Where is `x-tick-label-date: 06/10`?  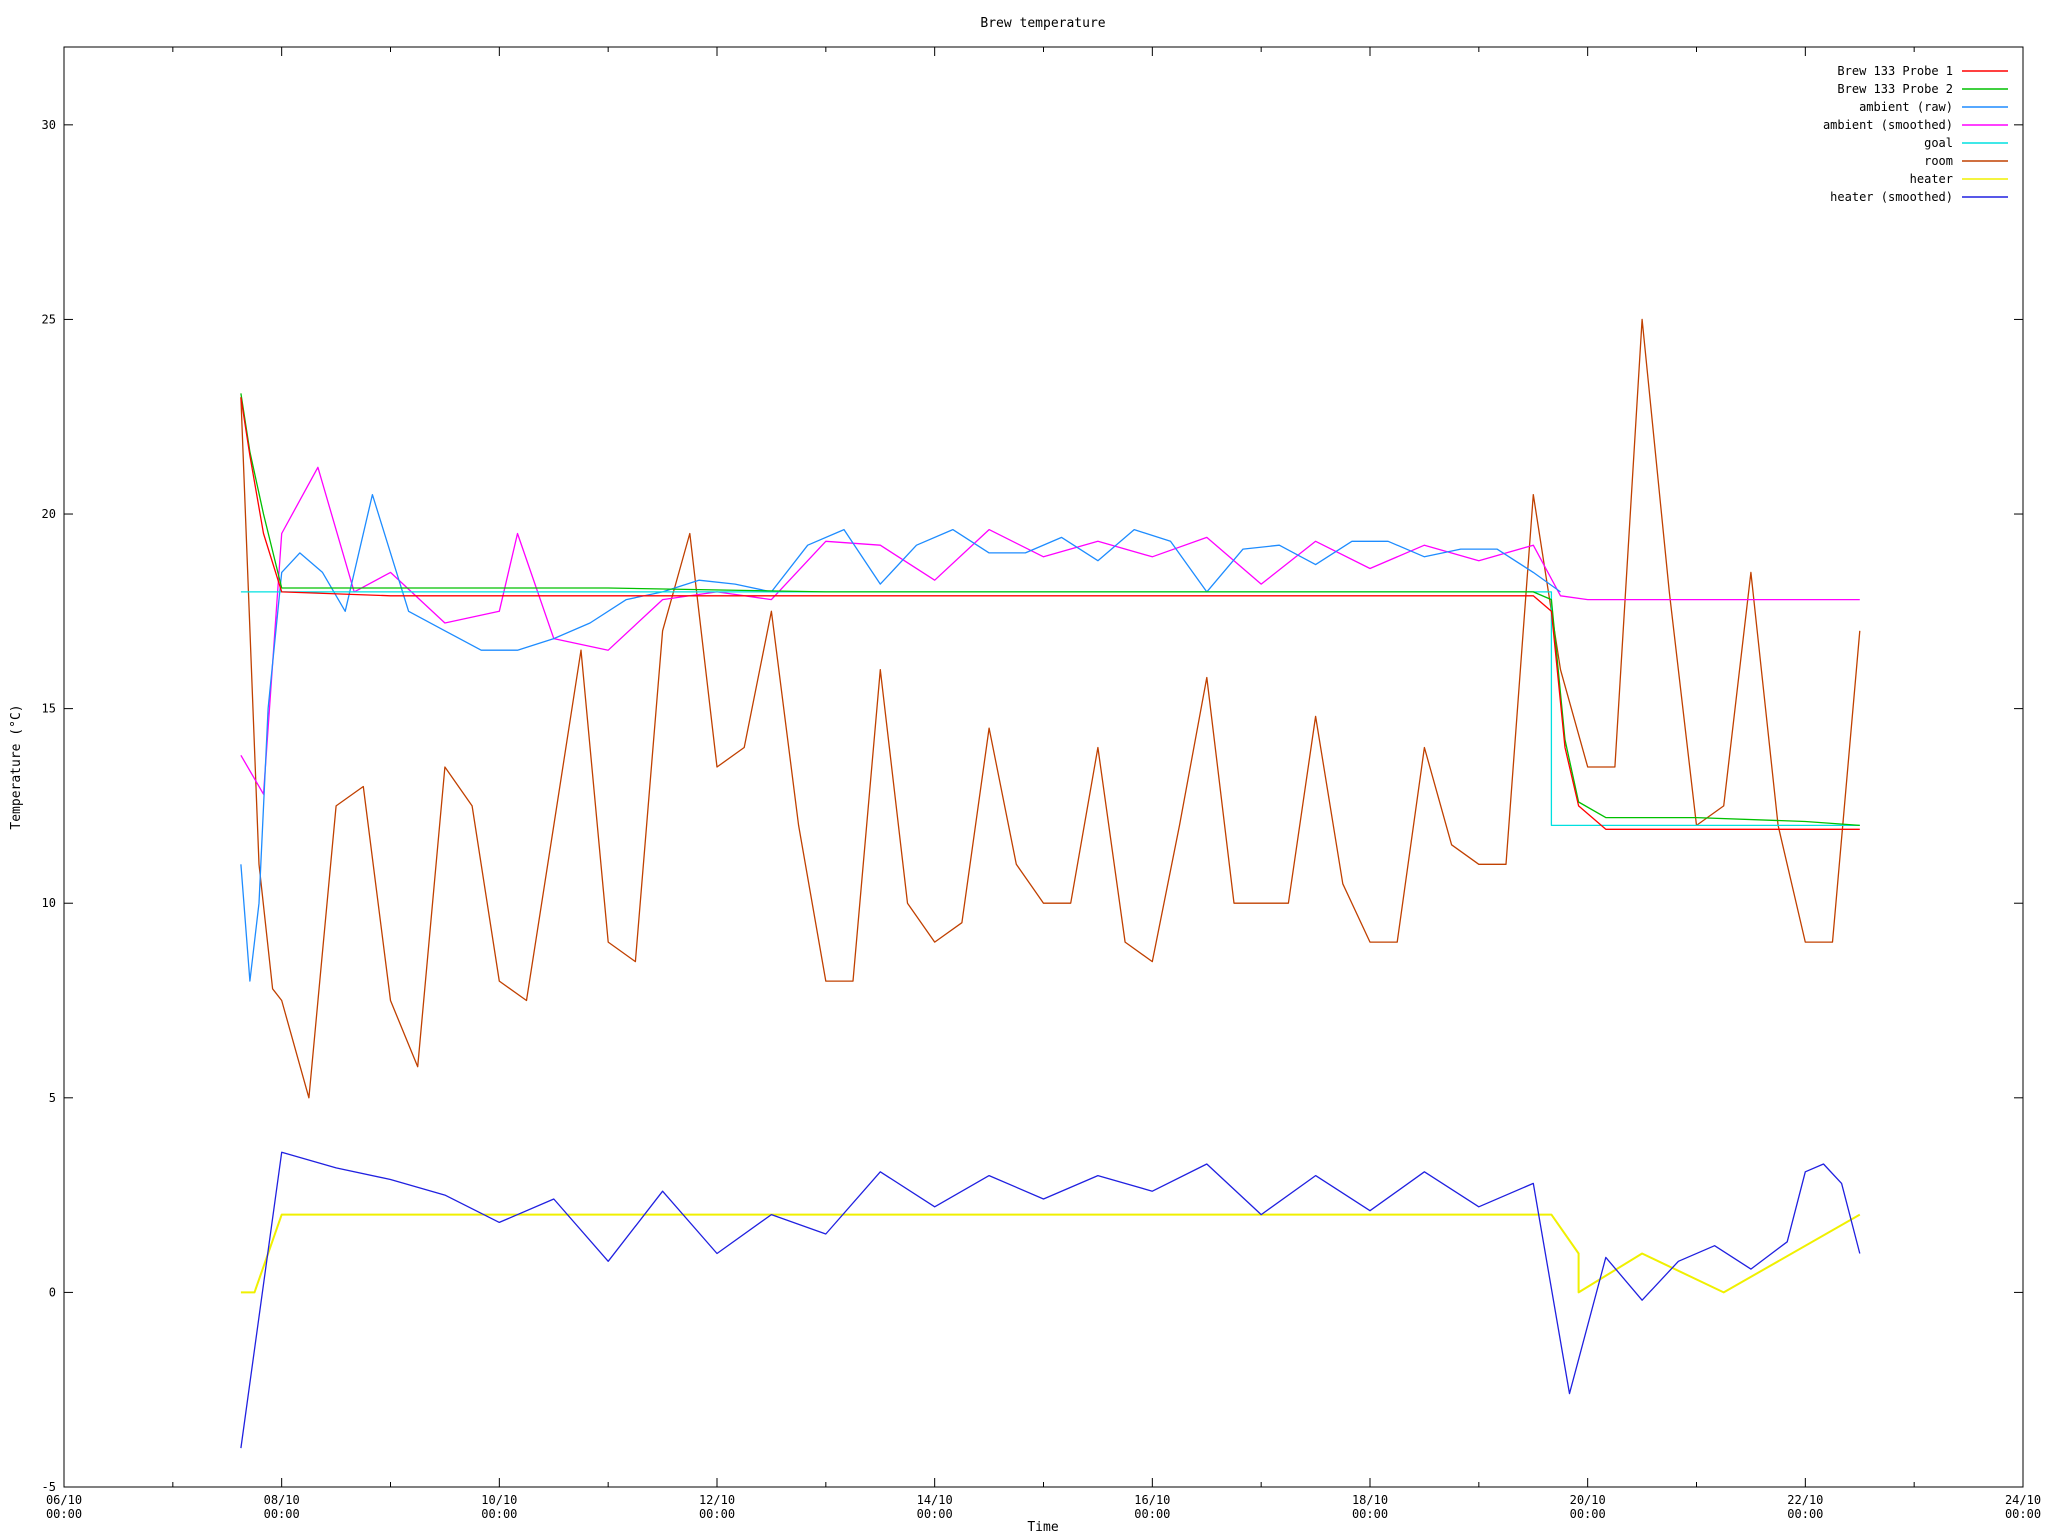 x-tick-label-date: 06/10 is located at coordinates (64, 1500).